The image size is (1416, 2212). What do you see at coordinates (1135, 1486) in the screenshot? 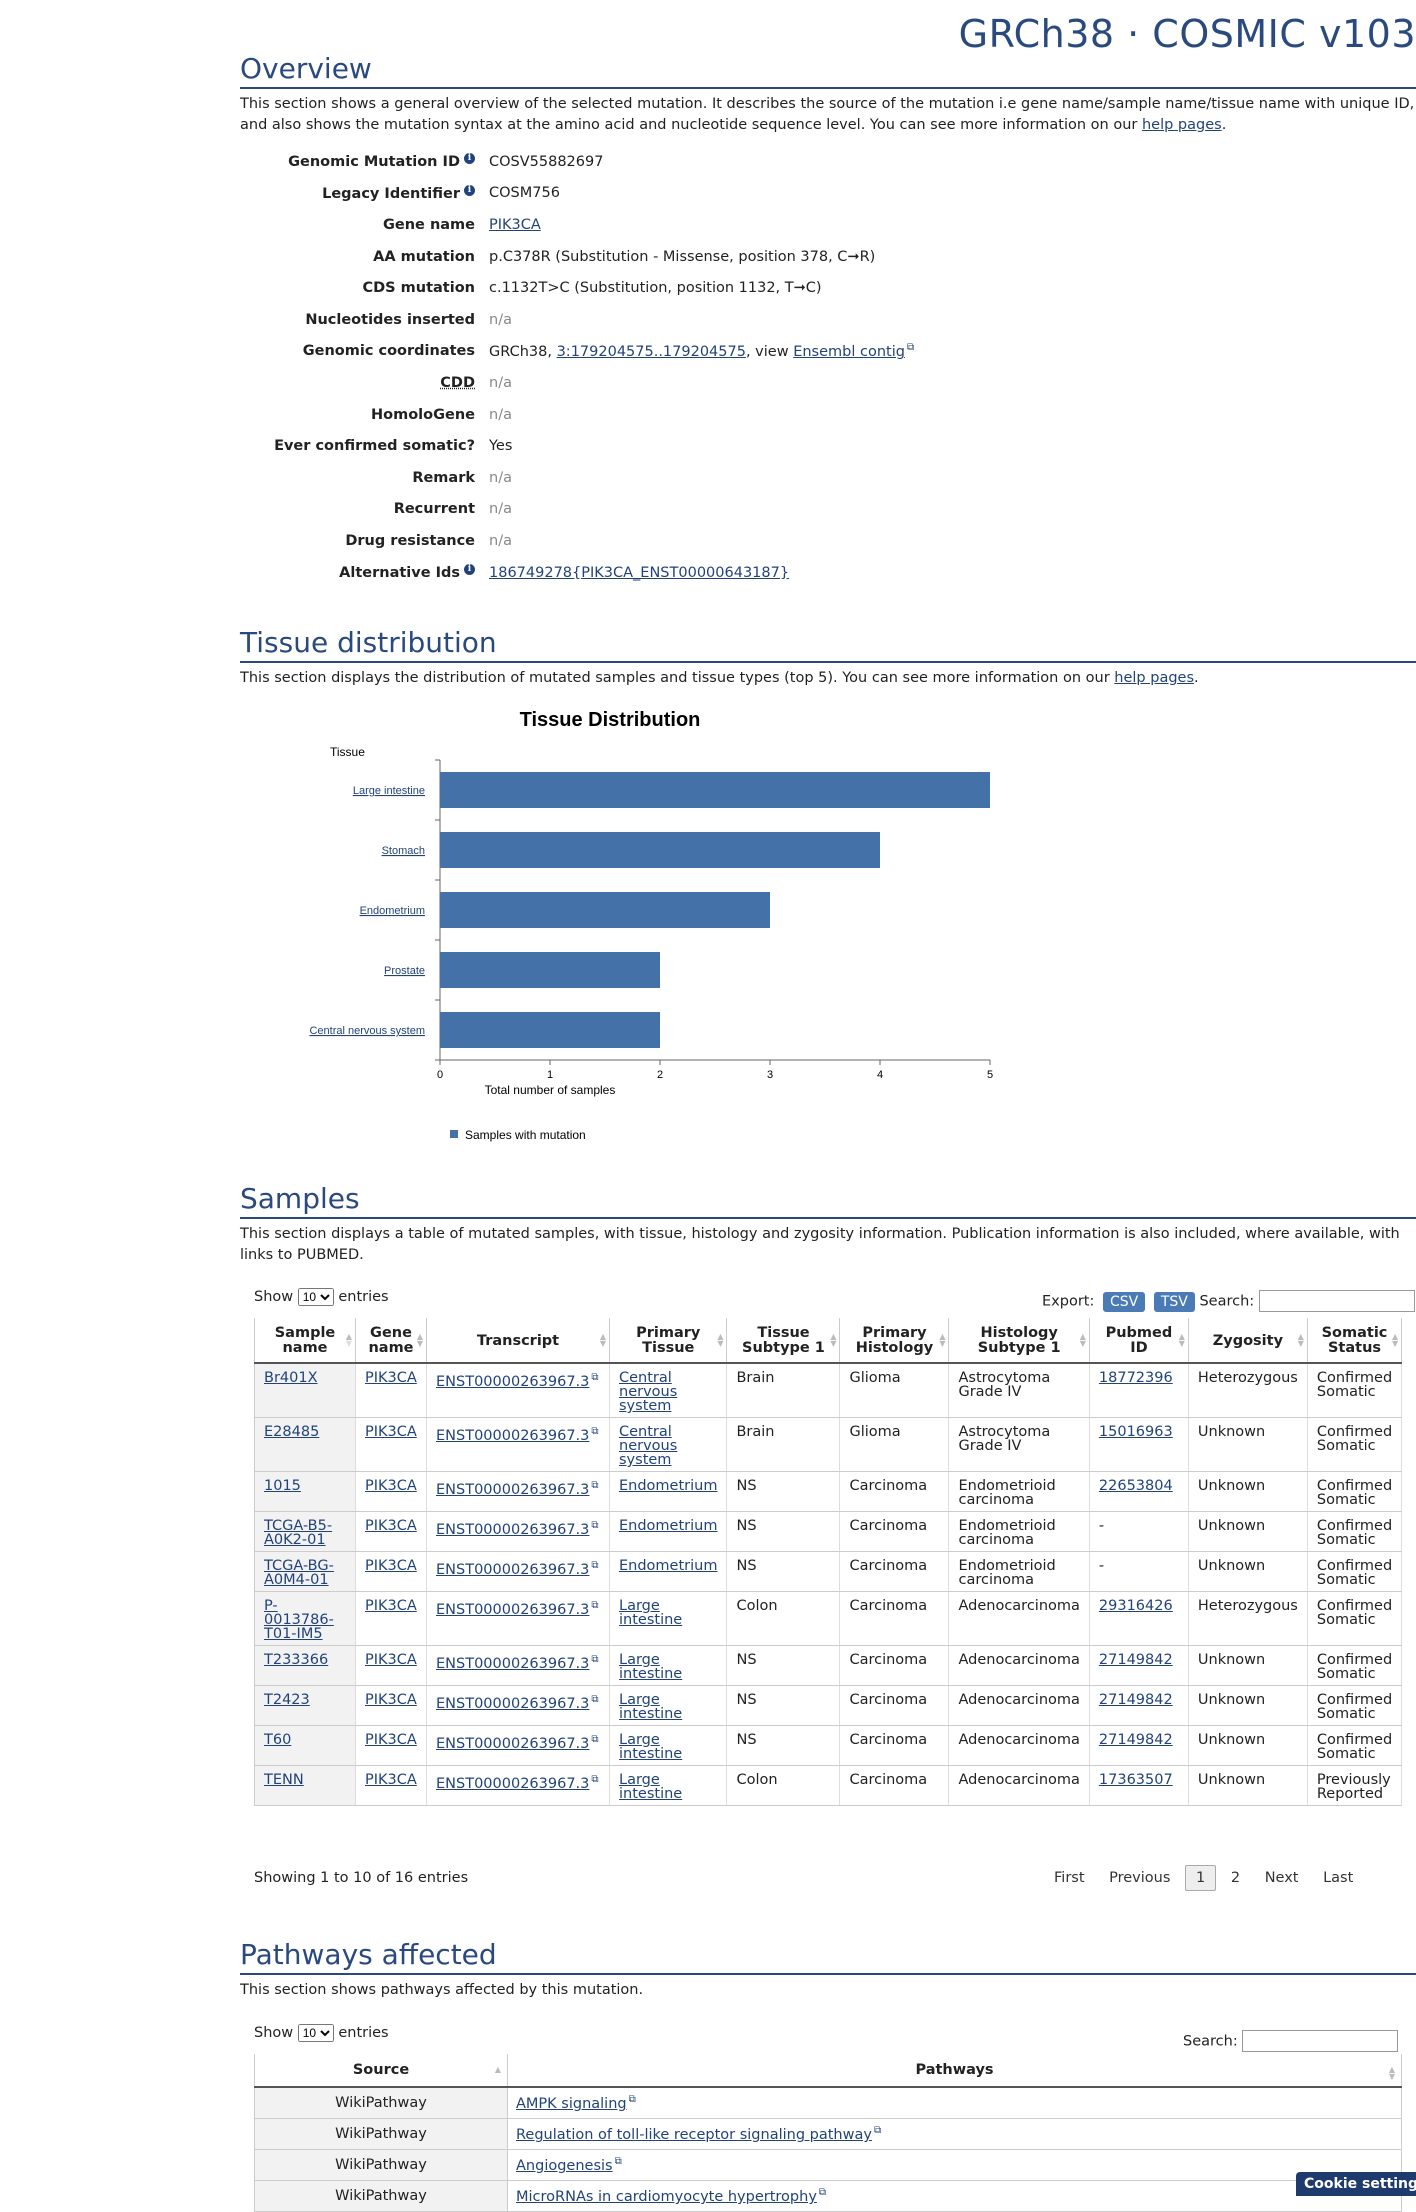
I see `pubmed-id-link: 22653804` at bounding box center [1135, 1486].